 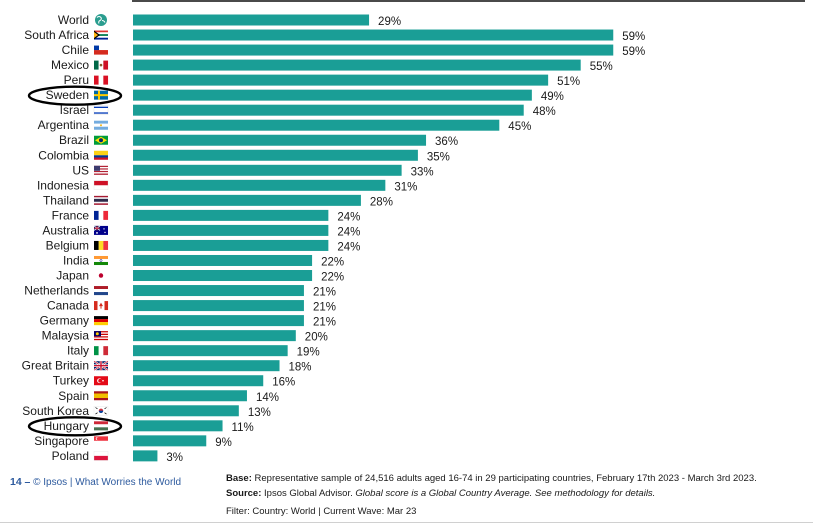 What do you see at coordinates (244, 493) in the screenshot?
I see `source-label: Source:` at bounding box center [244, 493].